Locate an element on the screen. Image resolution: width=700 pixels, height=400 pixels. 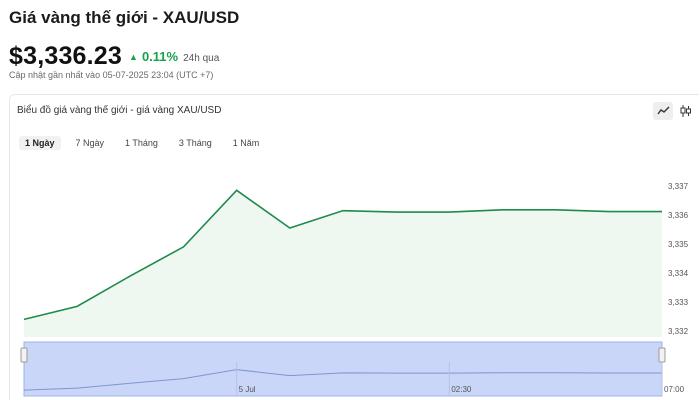
navigator-label: 5 Jul is located at coordinates (247, 389).